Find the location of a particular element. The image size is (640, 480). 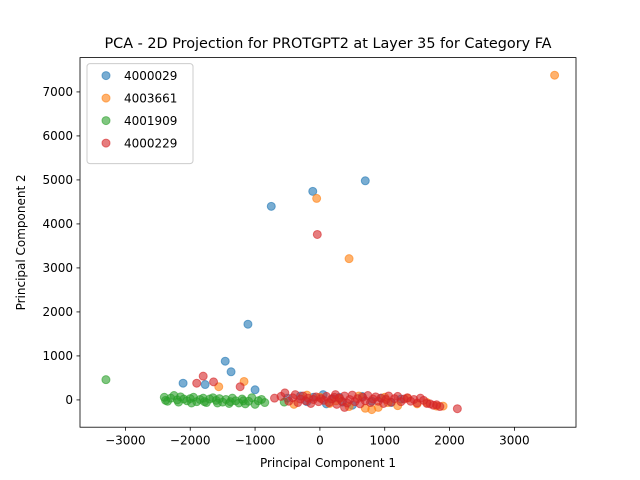

x-tick-label: −1000 is located at coordinates (255, 441).